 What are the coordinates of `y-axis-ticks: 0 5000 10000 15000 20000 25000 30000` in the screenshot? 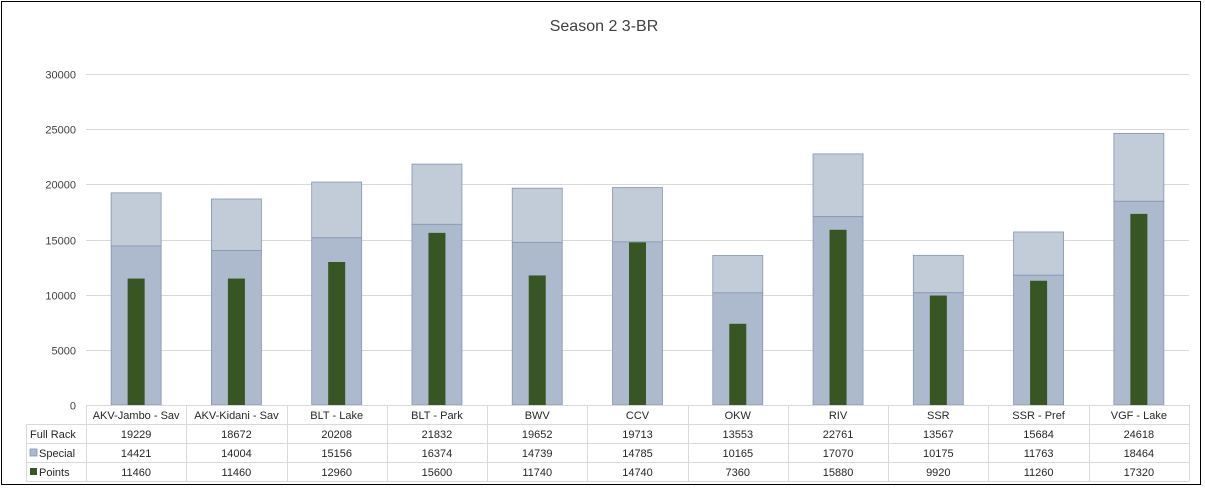 It's located at (60, 241).